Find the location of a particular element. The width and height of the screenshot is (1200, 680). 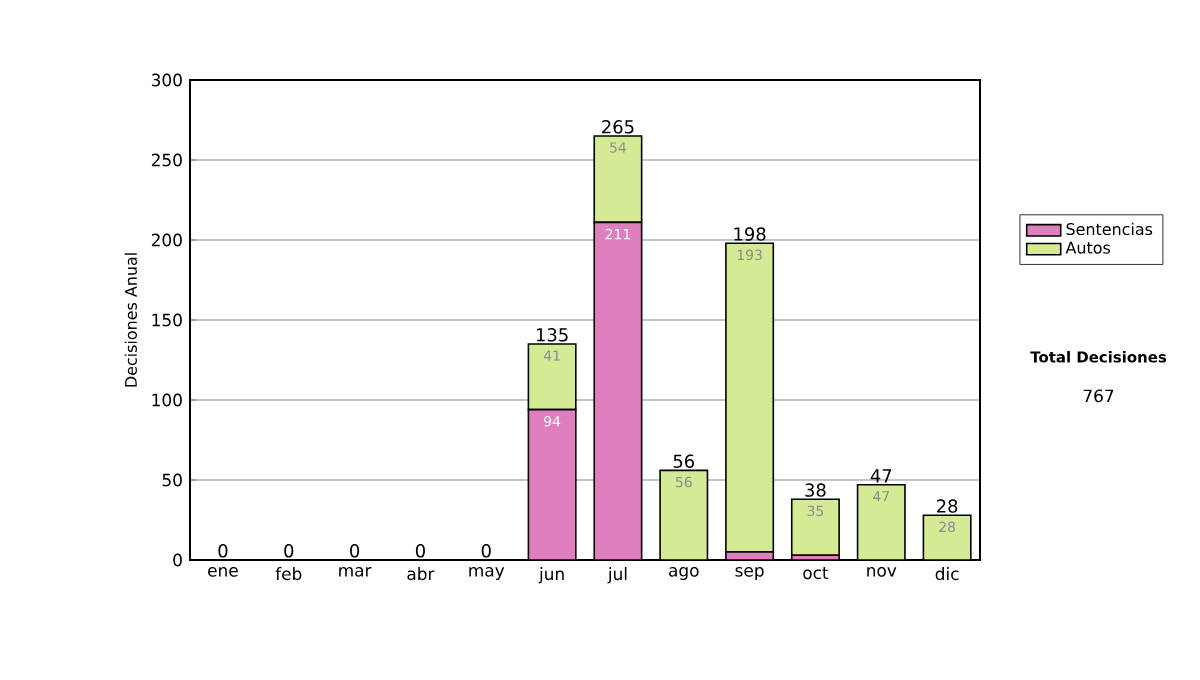

y-tick-label: 150 is located at coordinates (167, 320).